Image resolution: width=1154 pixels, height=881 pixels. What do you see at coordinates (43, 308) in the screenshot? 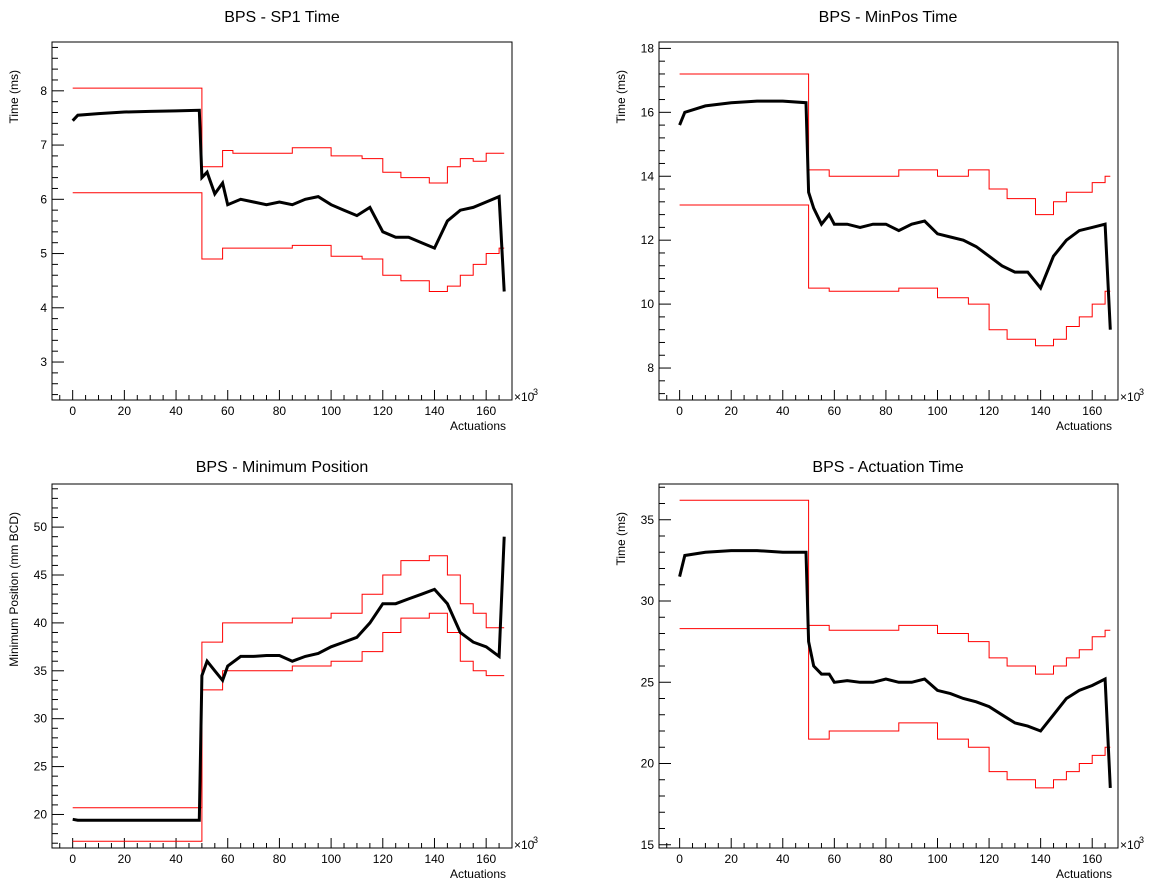
I see `y-tick-label: 4` at bounding box center [43, 308].